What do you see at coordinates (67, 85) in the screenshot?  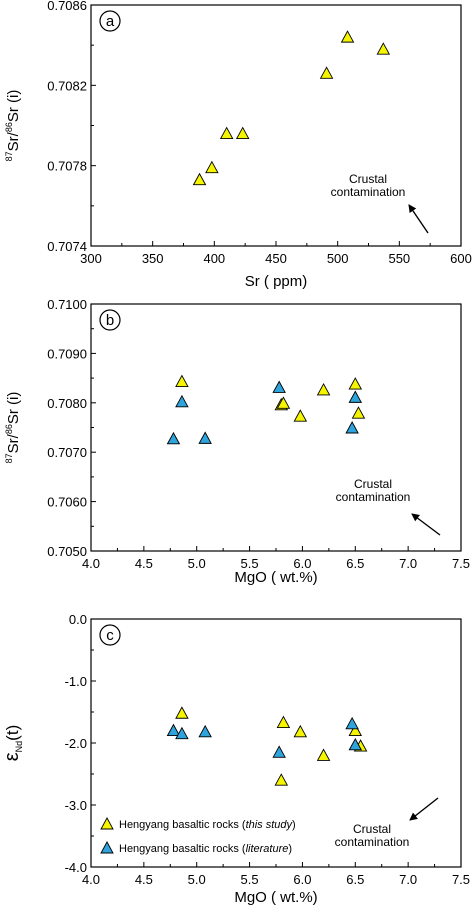 I see `y-tick-label: 0.7082` at bounding box center [67, 85].